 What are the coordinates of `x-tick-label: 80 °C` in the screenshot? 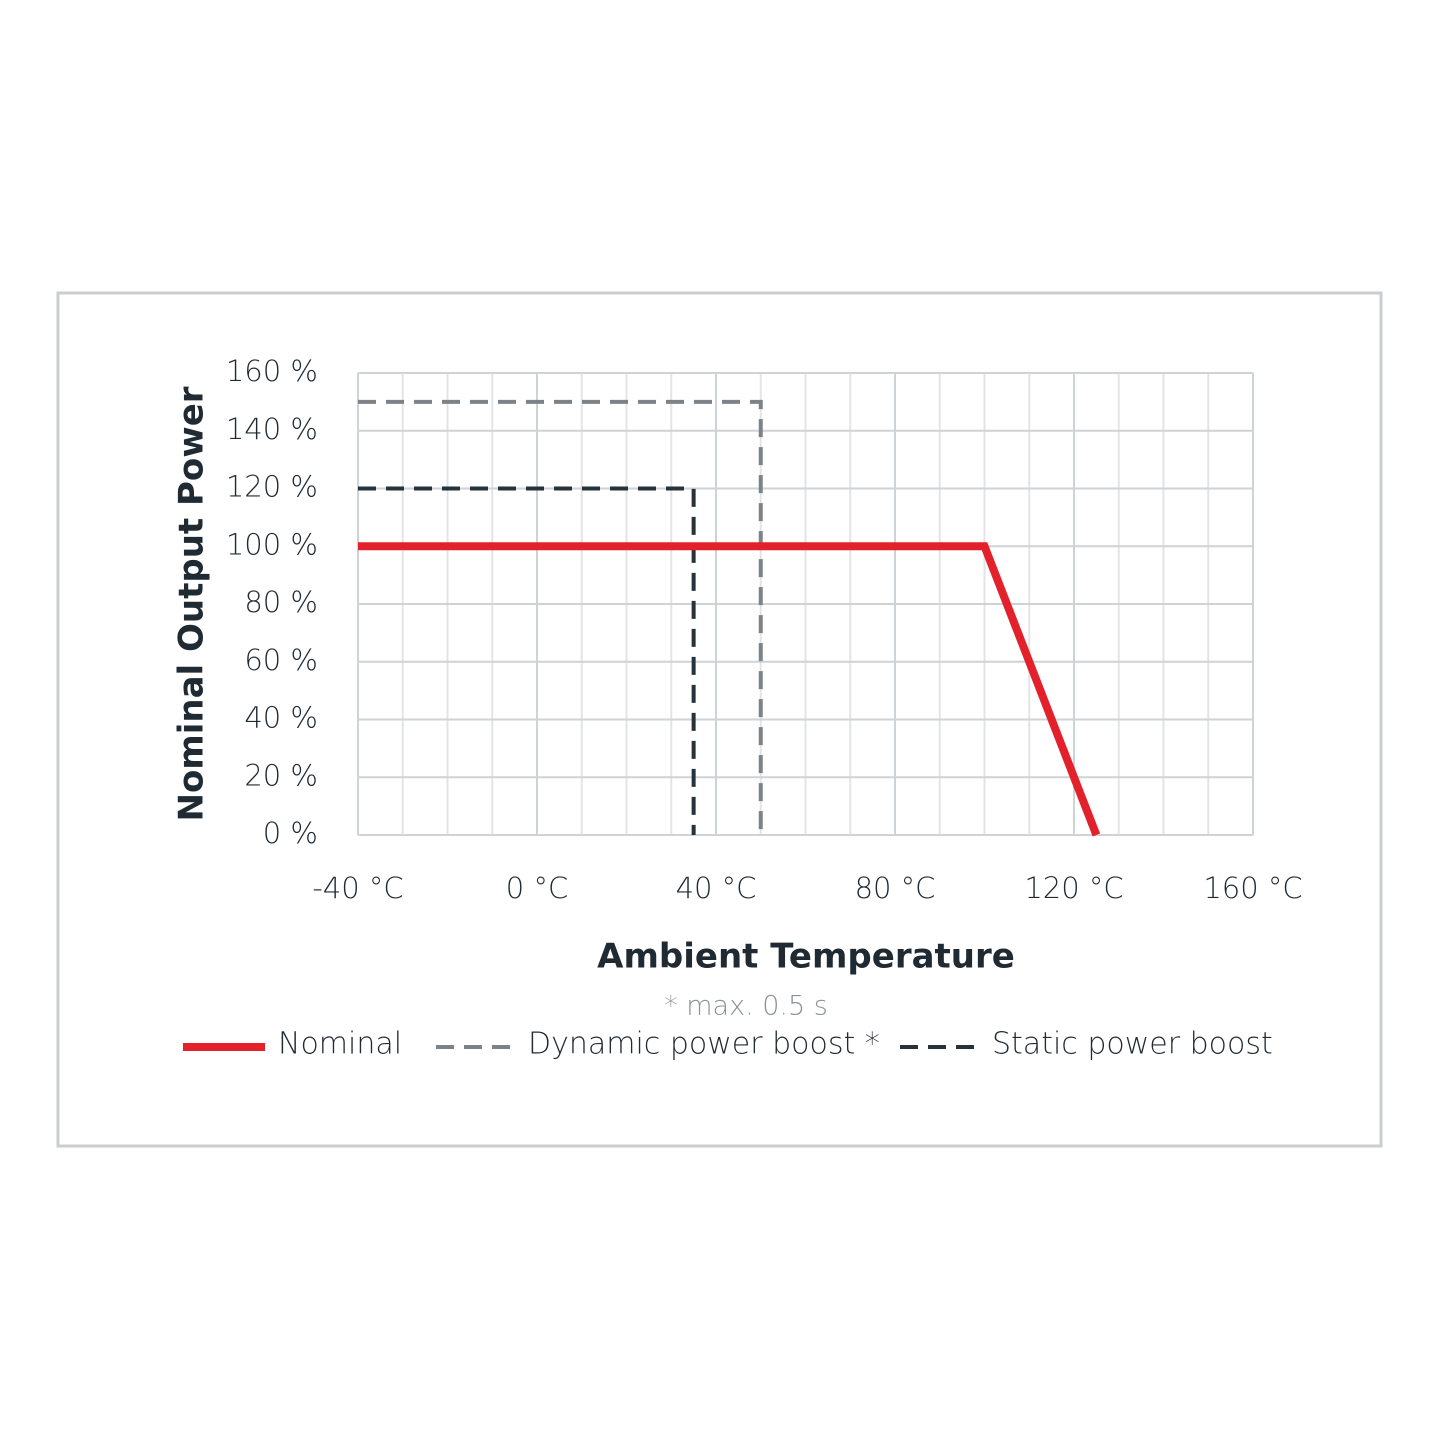 It's located at (895, 888).